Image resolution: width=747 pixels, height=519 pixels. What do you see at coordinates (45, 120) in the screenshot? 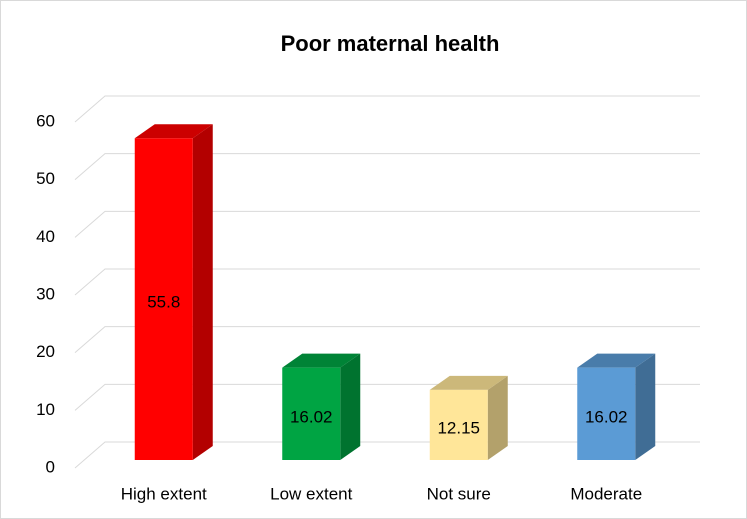
I see `y-tick-label: 60` at bounding box center [45, 120].